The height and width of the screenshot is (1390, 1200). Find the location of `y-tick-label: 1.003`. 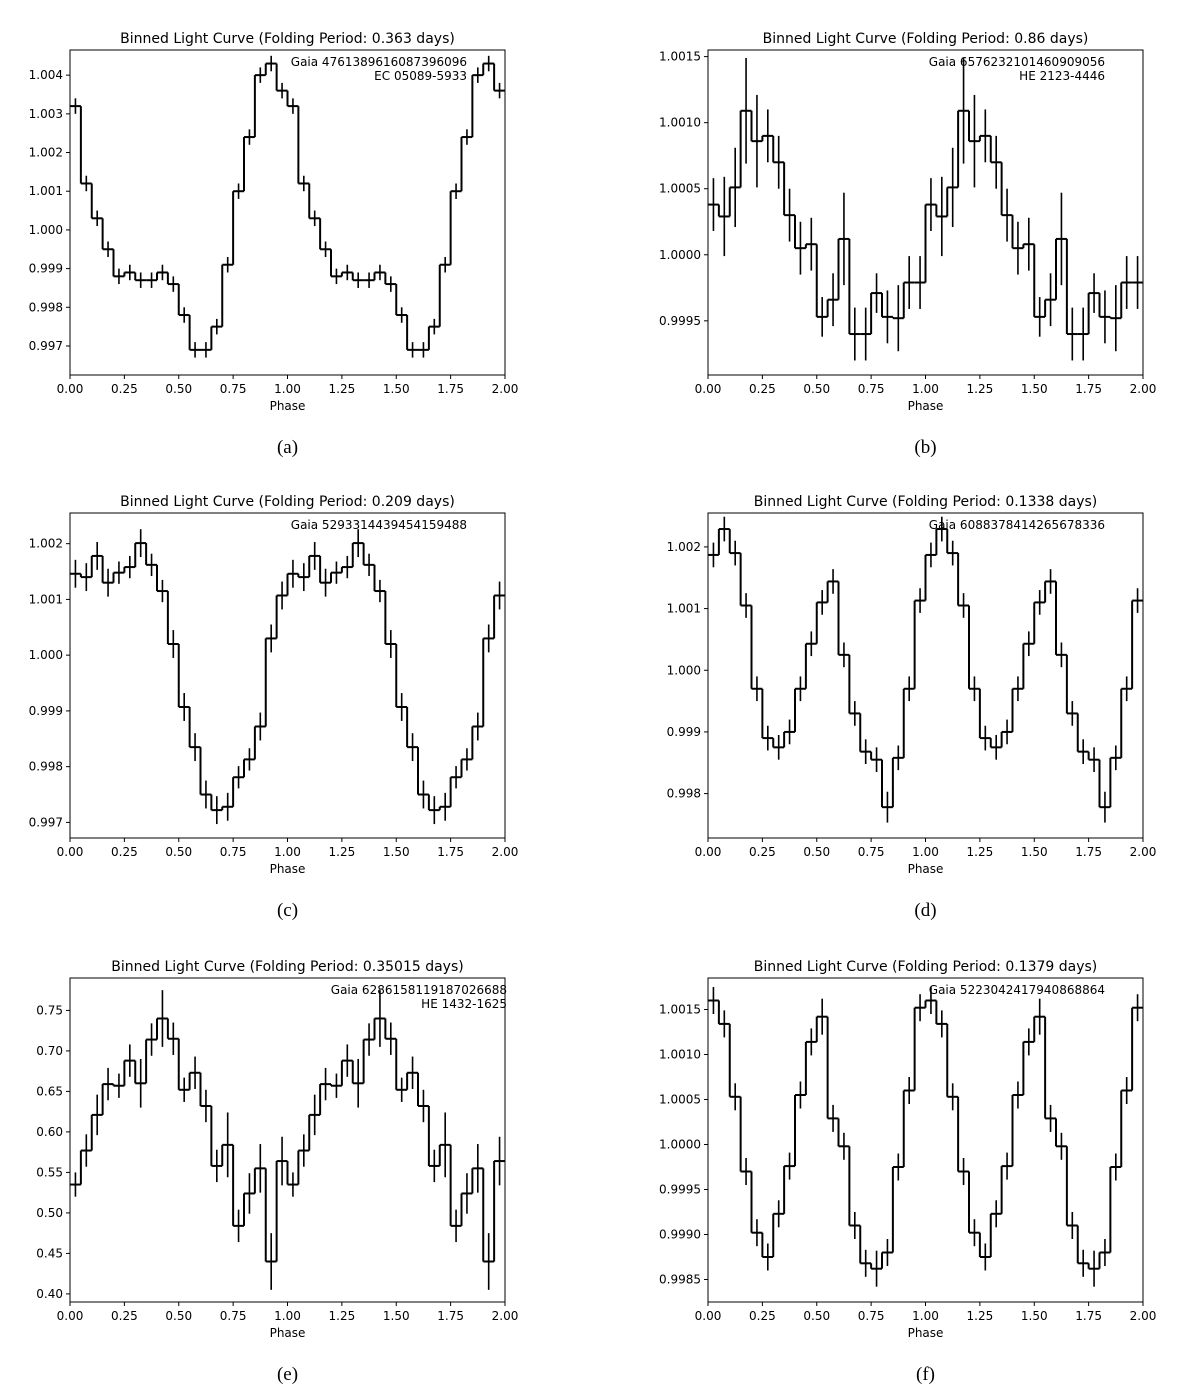

y-tick-label: 1.003 is located at coordinates (46, 114).